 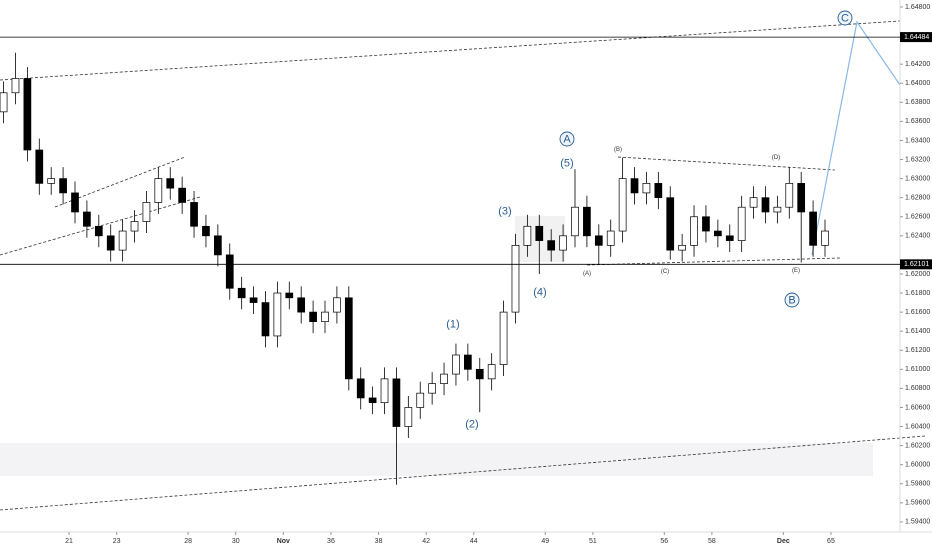 What do you see at coordinates (917, 198) in the screenshot?
I see `y-tick-label: 1.62800` at bounding box center [917, 198].